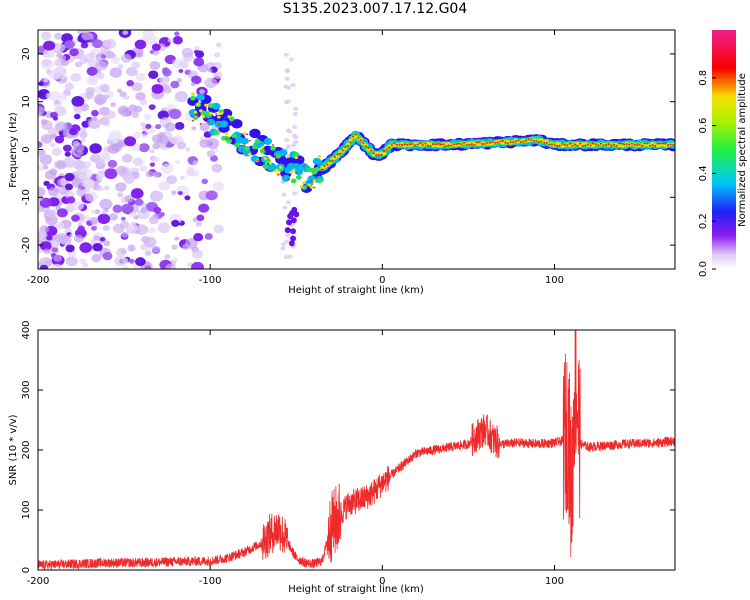 The width and height of the screenshot is (750, 600). What do you see at coordinates (703, 78) in the screenshot?
I see `colorbar-tick-label: 0.8` at bounding box center [703, 78].